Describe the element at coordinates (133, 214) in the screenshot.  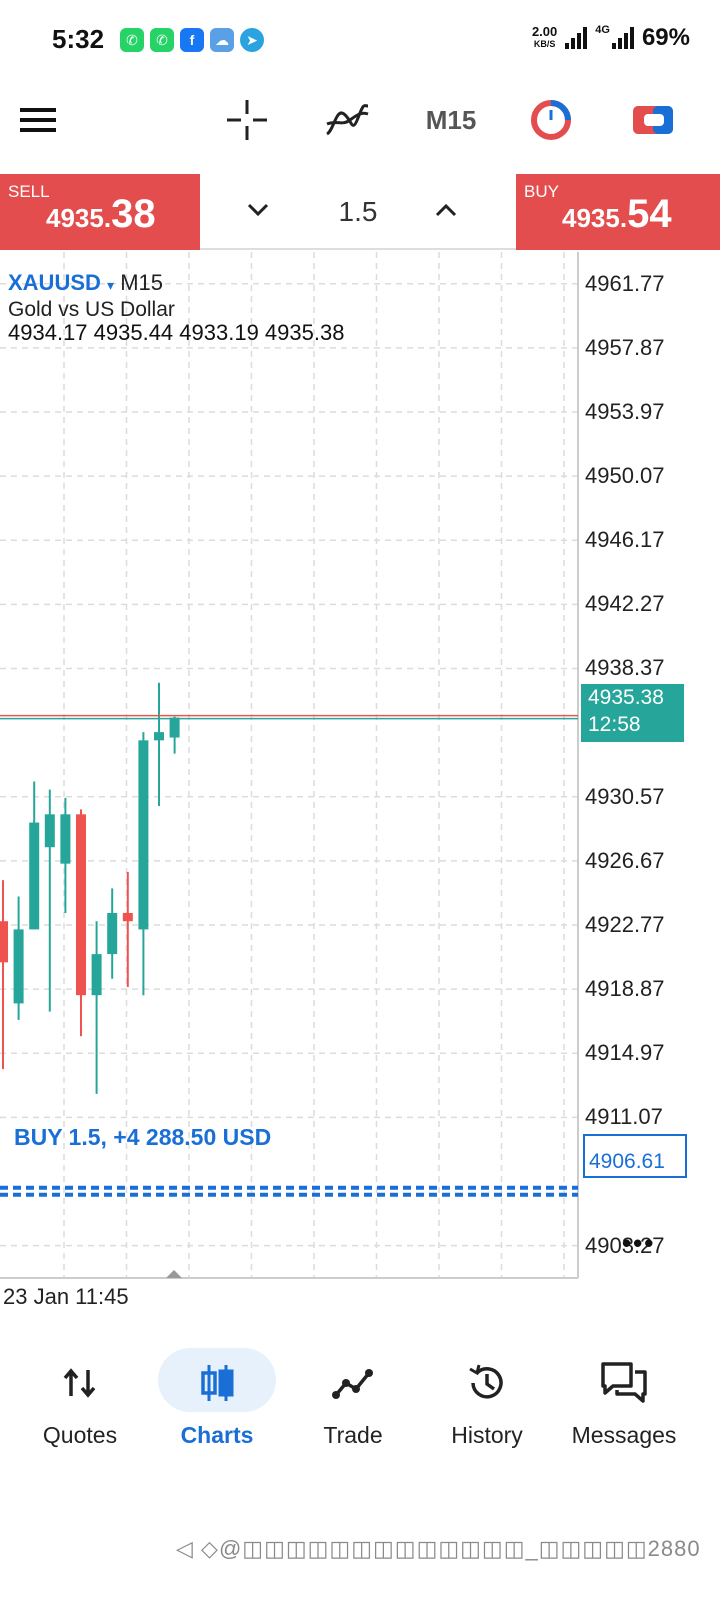
I see `sell-price-big: 38` at that location.